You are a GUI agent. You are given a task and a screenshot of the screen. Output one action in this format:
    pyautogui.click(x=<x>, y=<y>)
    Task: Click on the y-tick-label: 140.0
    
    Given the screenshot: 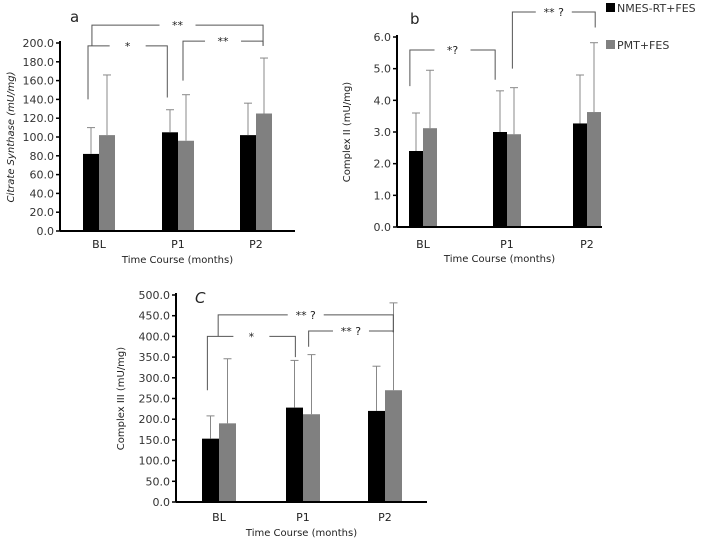 What is the action you would take?
    pyautogui.click(x=39, y=99)
    